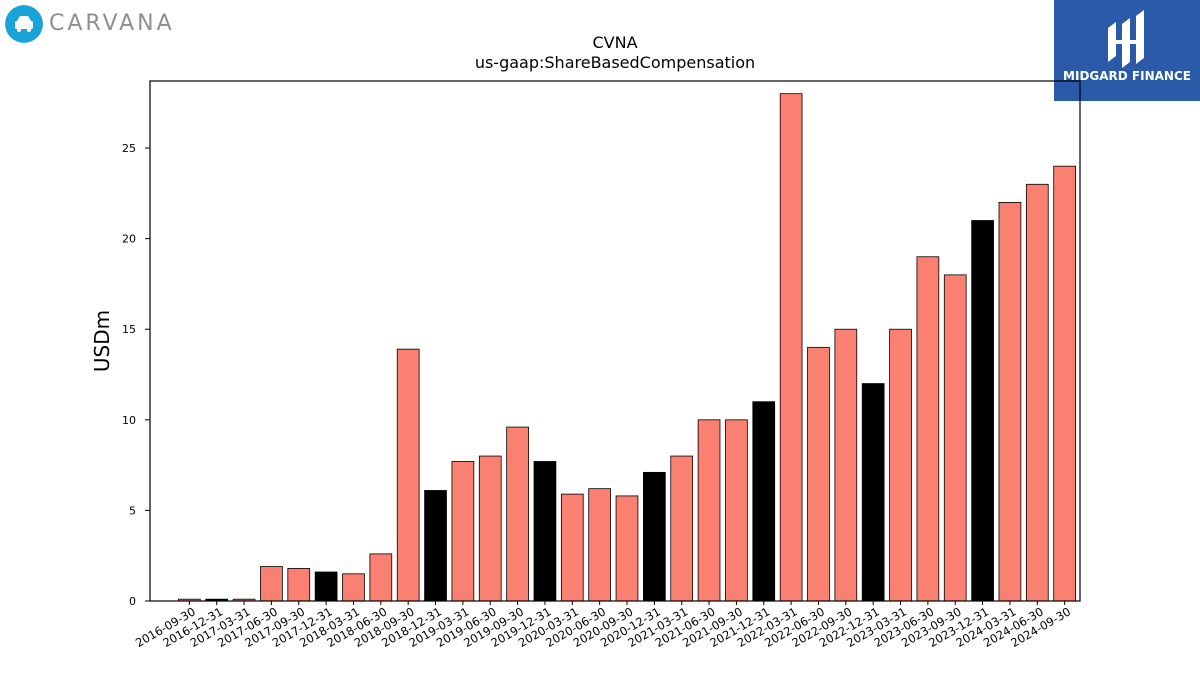 The width and height of the screenshot is (1200, 675). What do you see at coordinates (614, 42) in the screenshot?
I see `chart-title: CVNA` at bounding box center [614, 42].